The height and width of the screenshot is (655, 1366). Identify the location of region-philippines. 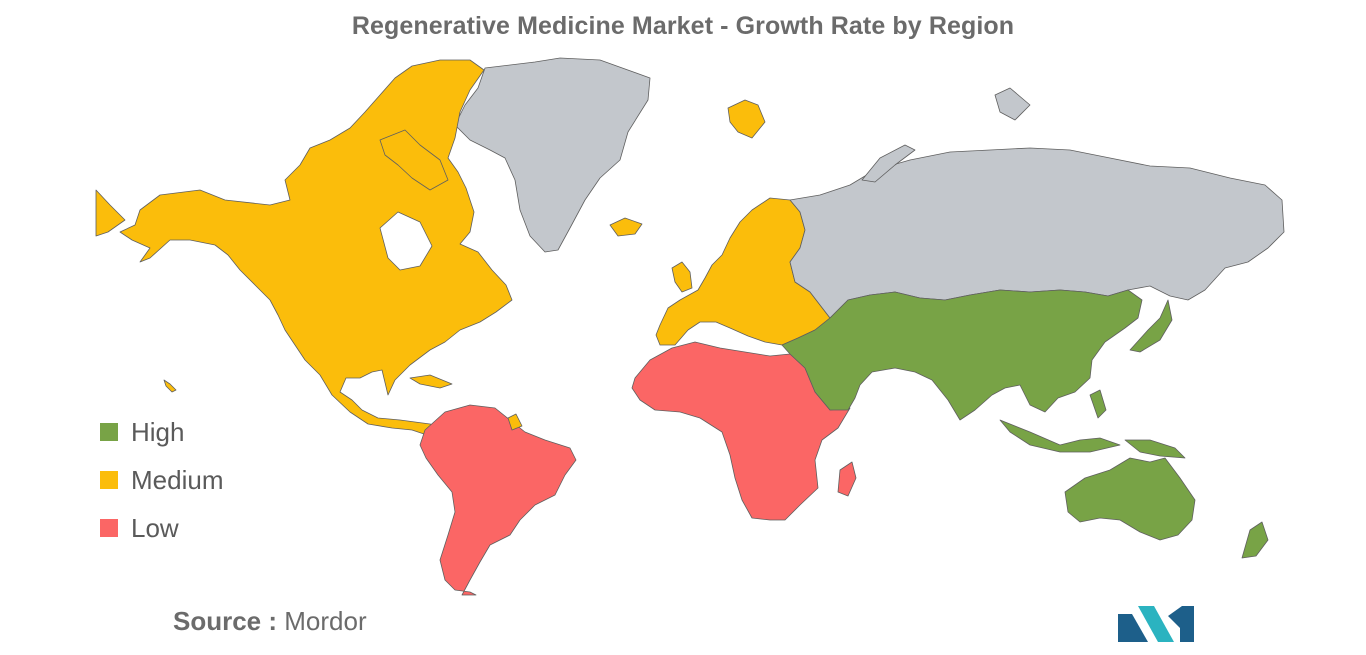
(1098, 404).